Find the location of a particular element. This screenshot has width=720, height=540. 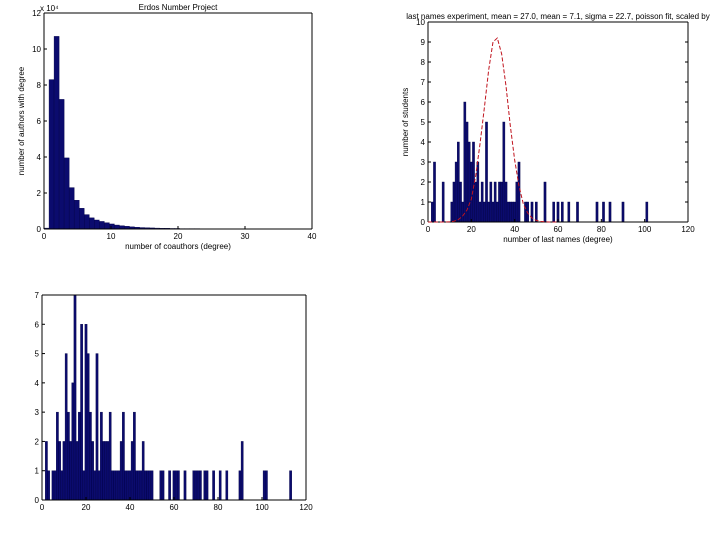

x-tick-label: 120 is located at coordinates (688, 229).